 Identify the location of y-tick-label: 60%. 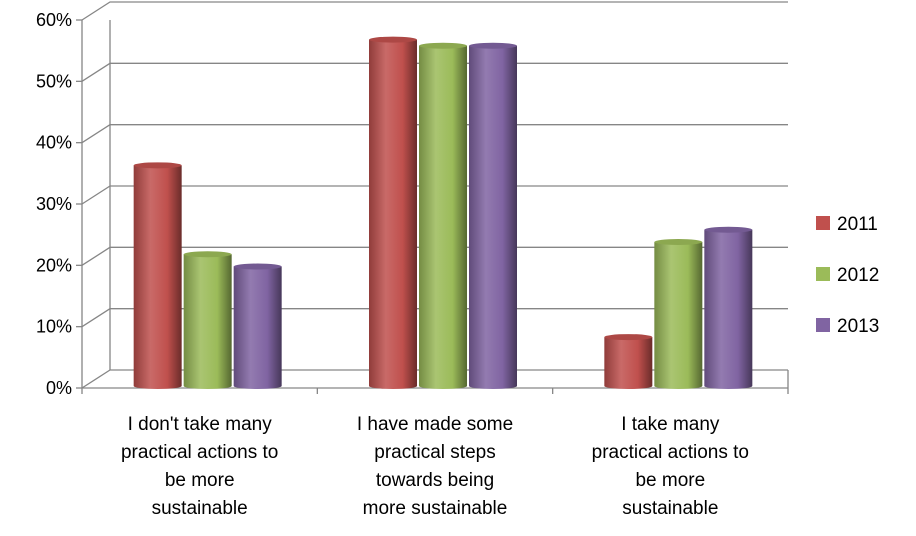
(54, 20).